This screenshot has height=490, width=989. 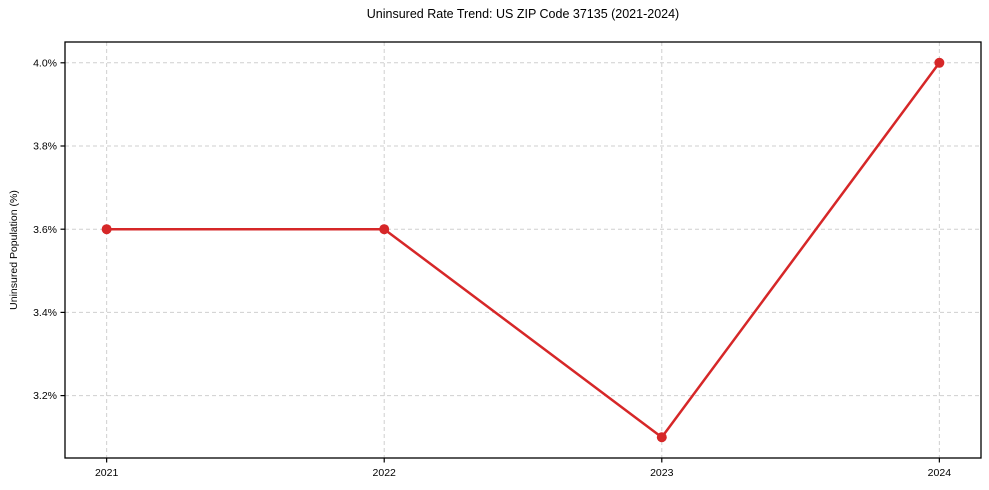 I want to click on y-tick-label: 3.2%, so click(x=45, y=396).